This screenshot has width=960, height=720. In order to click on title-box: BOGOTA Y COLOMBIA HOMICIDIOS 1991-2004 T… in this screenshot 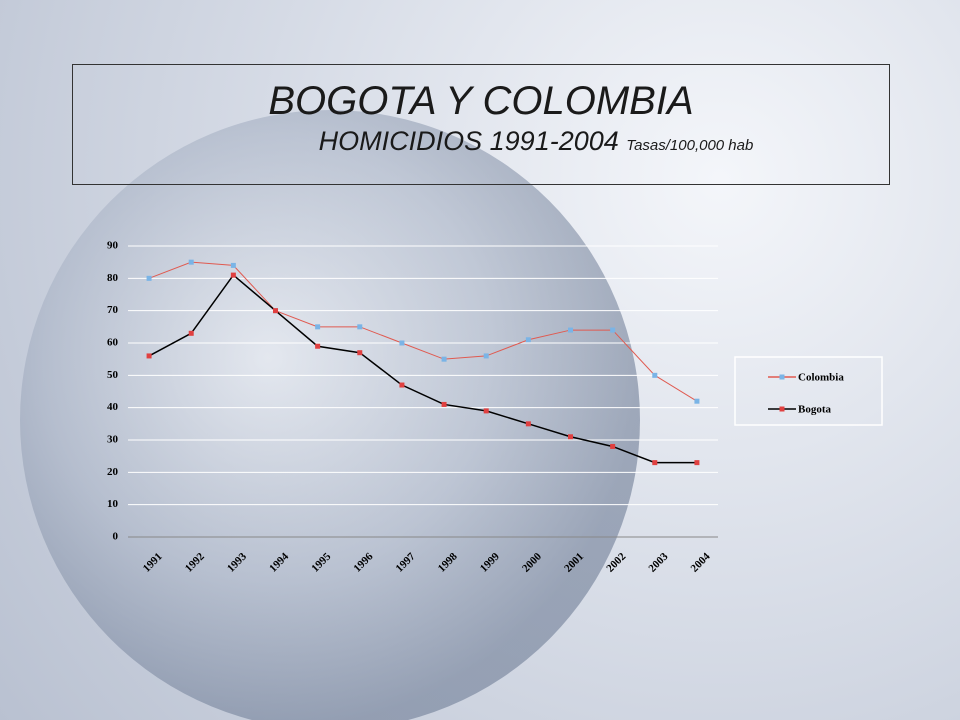, I will do `click(481, 124)`.